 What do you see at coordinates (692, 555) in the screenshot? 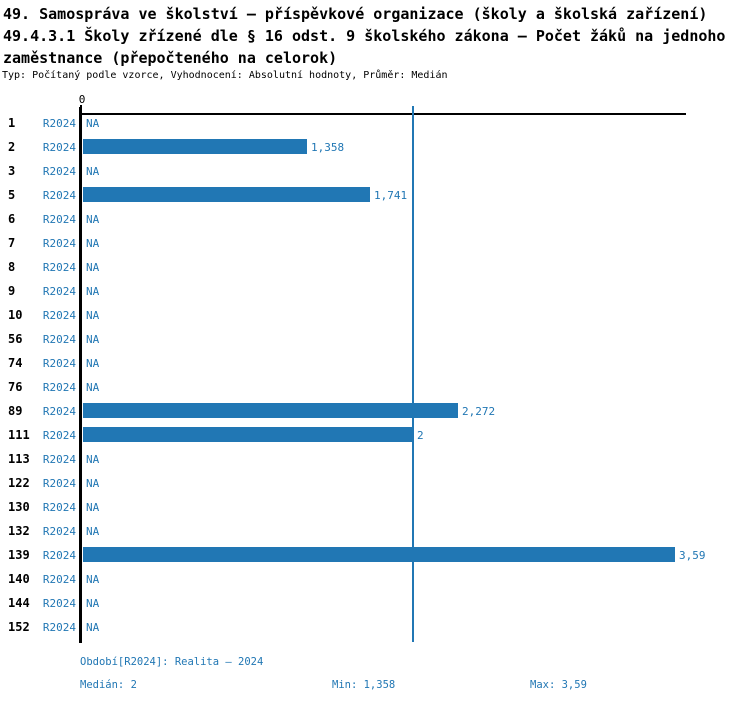
I see `row-value-label: 3,59` at bounding box center [692, 555].